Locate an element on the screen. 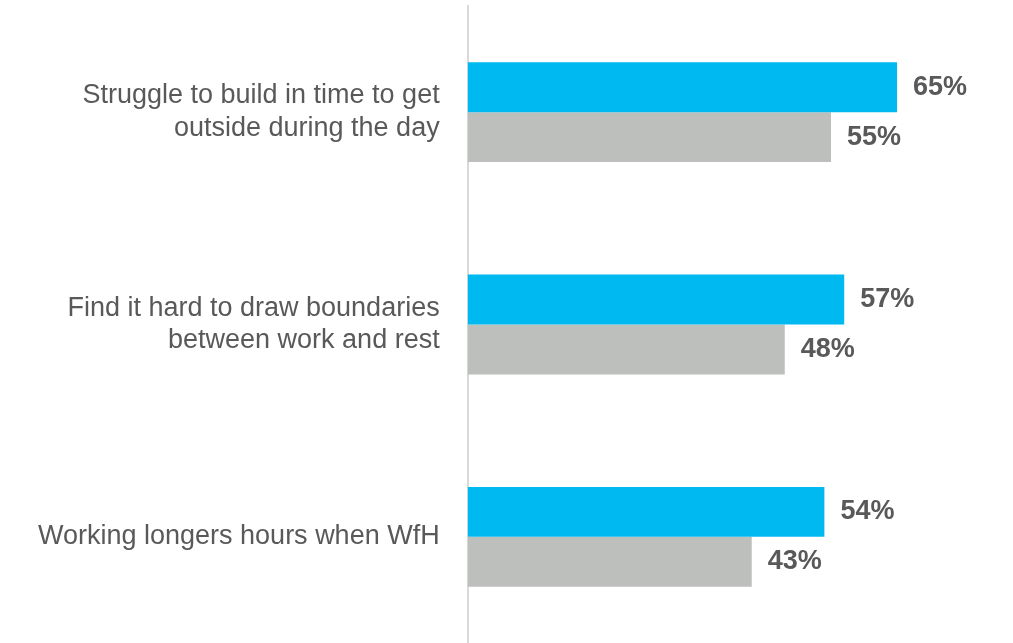 The height and width of the screenshot is (643, 1013). y-tick-label: Working longers hours when WfH is located at coordinates (238, 535).